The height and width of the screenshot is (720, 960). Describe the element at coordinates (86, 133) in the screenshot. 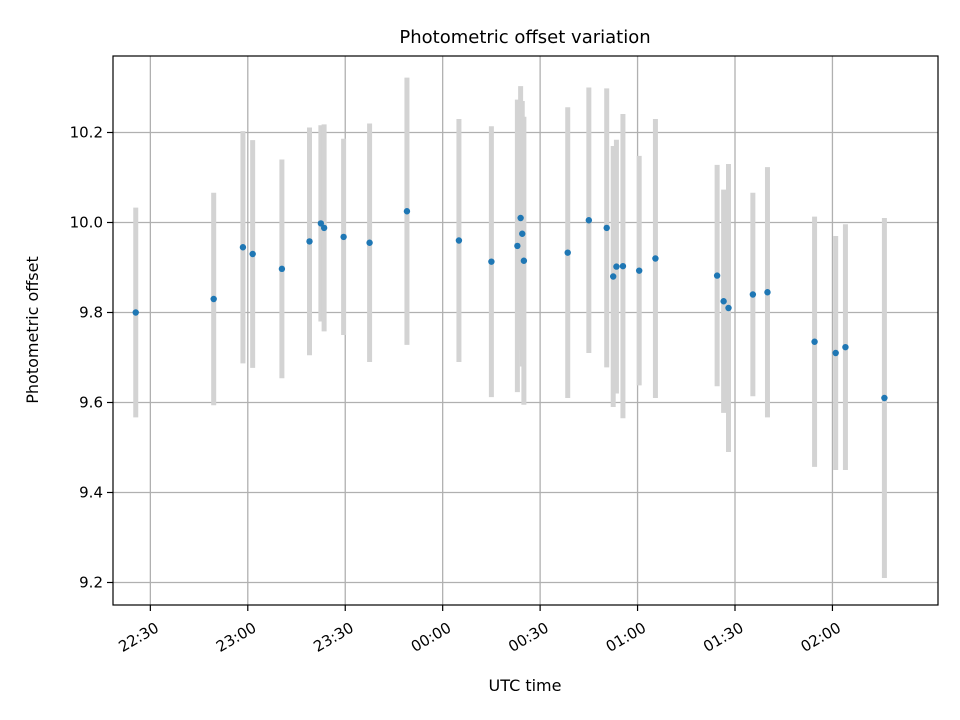

I see `y-tick-label: 10.2` at that location.